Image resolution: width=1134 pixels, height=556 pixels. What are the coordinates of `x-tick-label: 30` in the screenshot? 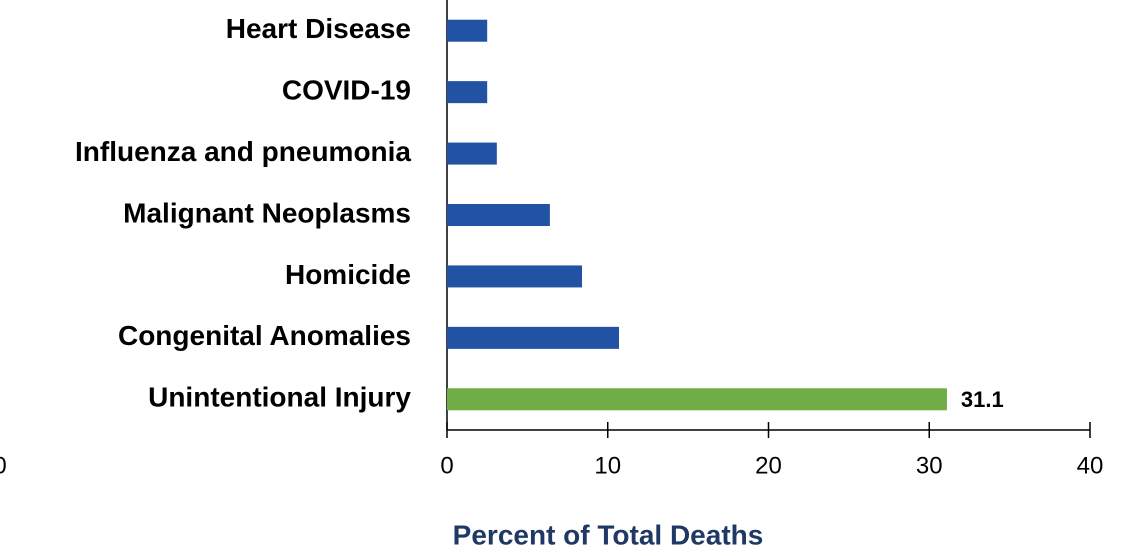 It's located at (929, 465).